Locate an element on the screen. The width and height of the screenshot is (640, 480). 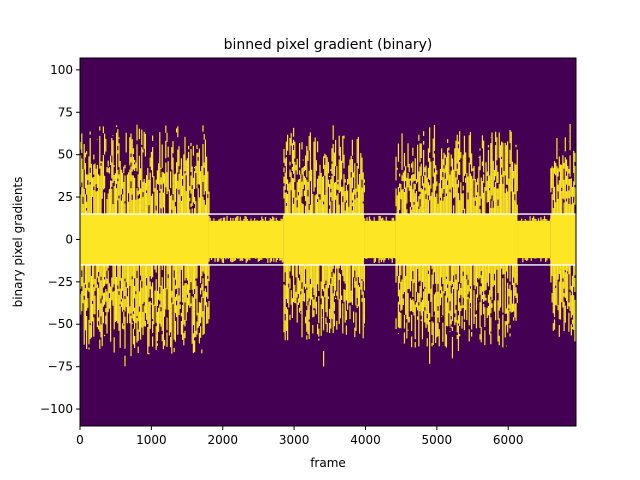
y-tick-label: −25 is located at coordinates (60, 282).